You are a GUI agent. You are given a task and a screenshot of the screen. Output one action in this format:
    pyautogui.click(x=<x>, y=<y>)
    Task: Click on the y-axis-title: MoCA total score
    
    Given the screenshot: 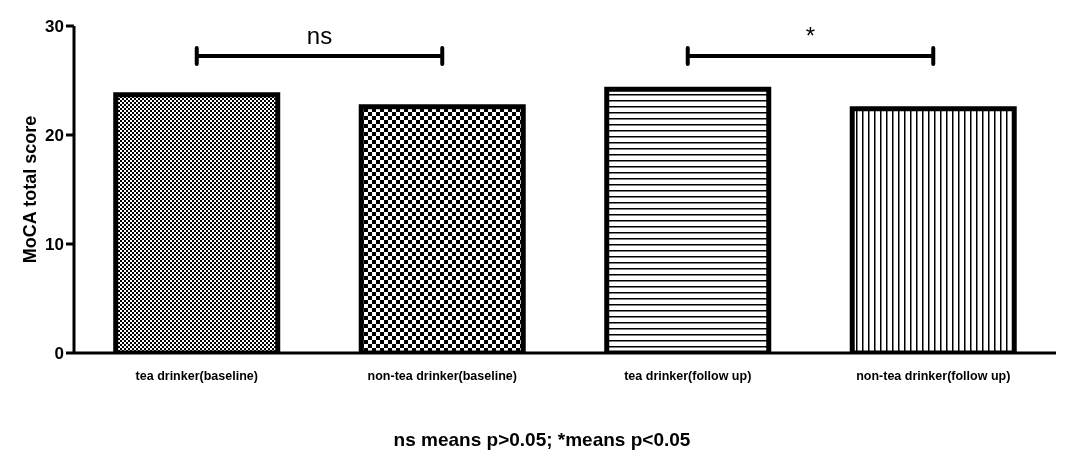 What is the action you would take?
    pyautogui.click(x=30, y=189)
    